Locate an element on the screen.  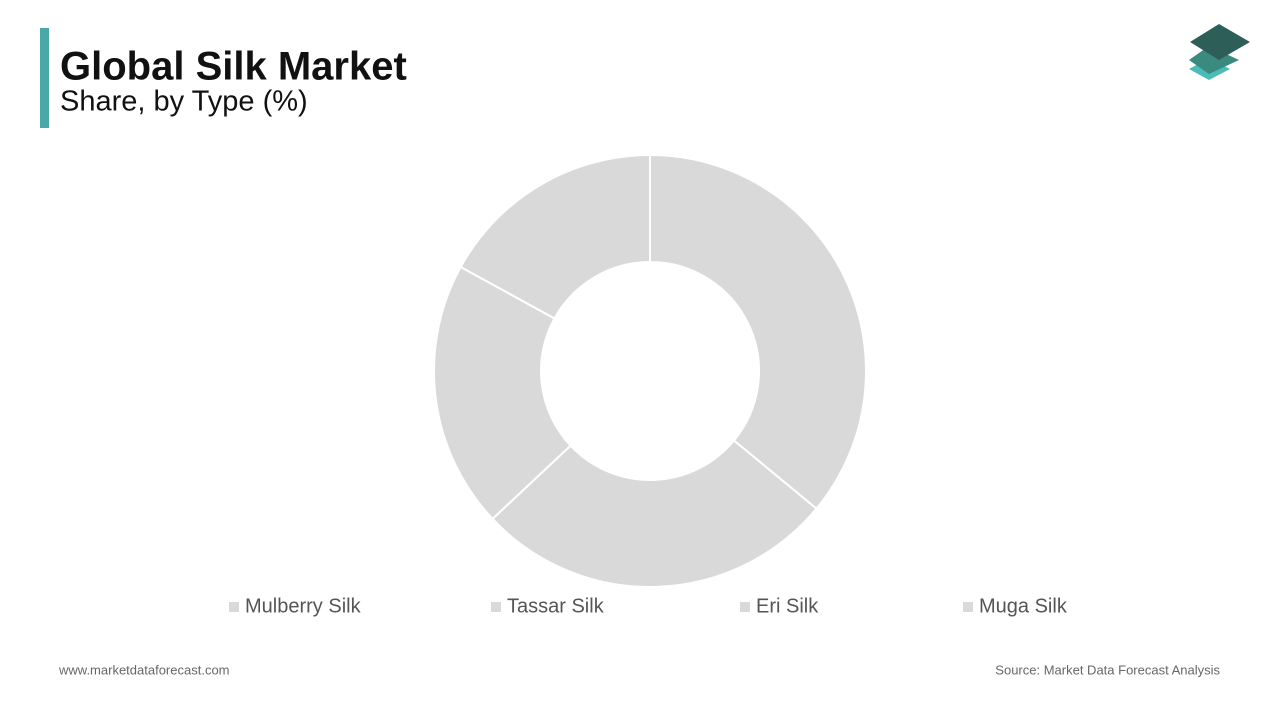
legend-label: Tassar Silk is located at coordinates (556, 606).